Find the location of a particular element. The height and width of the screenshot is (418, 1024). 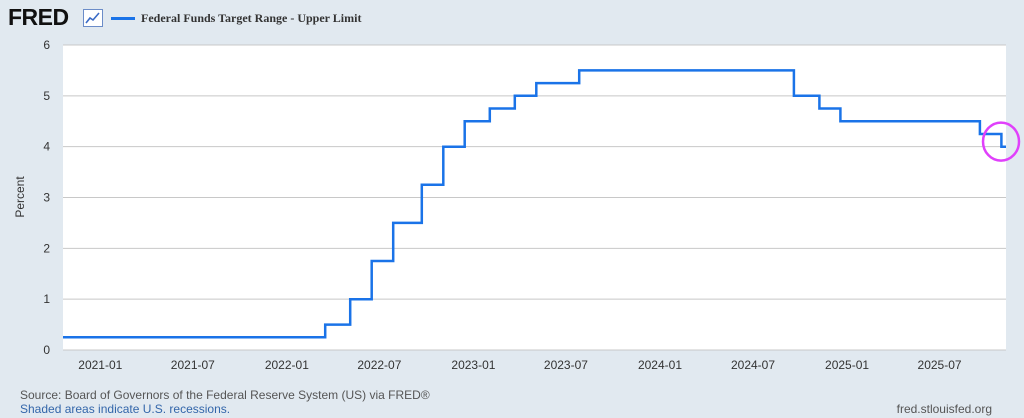

x-tick-label: 2022-01 is located at coordinates (287, 365).